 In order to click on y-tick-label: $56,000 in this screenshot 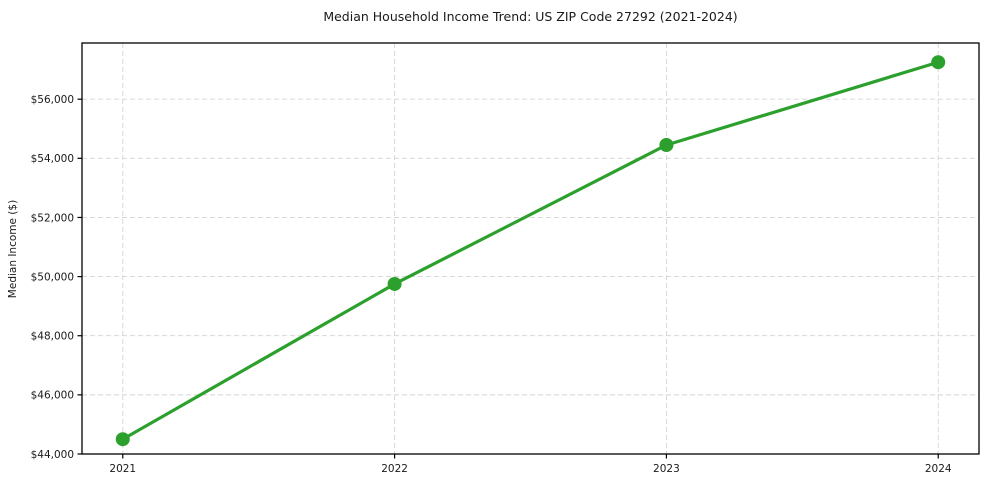, I will do `click(52, 100)`.